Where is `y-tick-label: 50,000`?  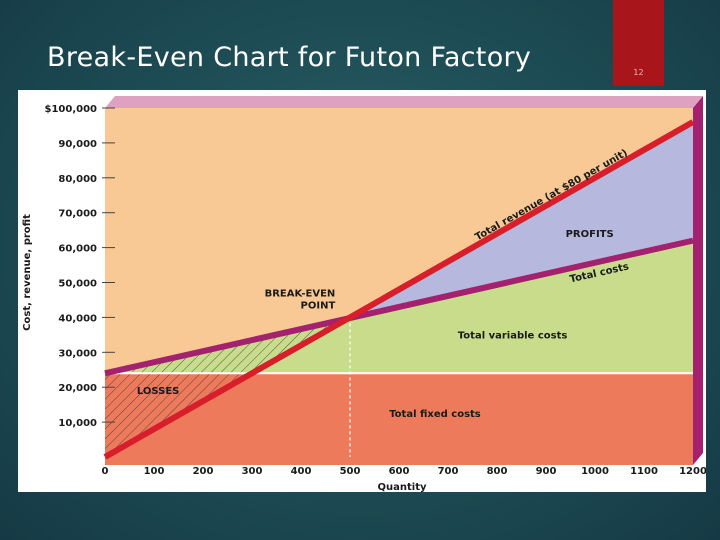 y-tick-label: 50,000 is located at coordinates (77, 284).